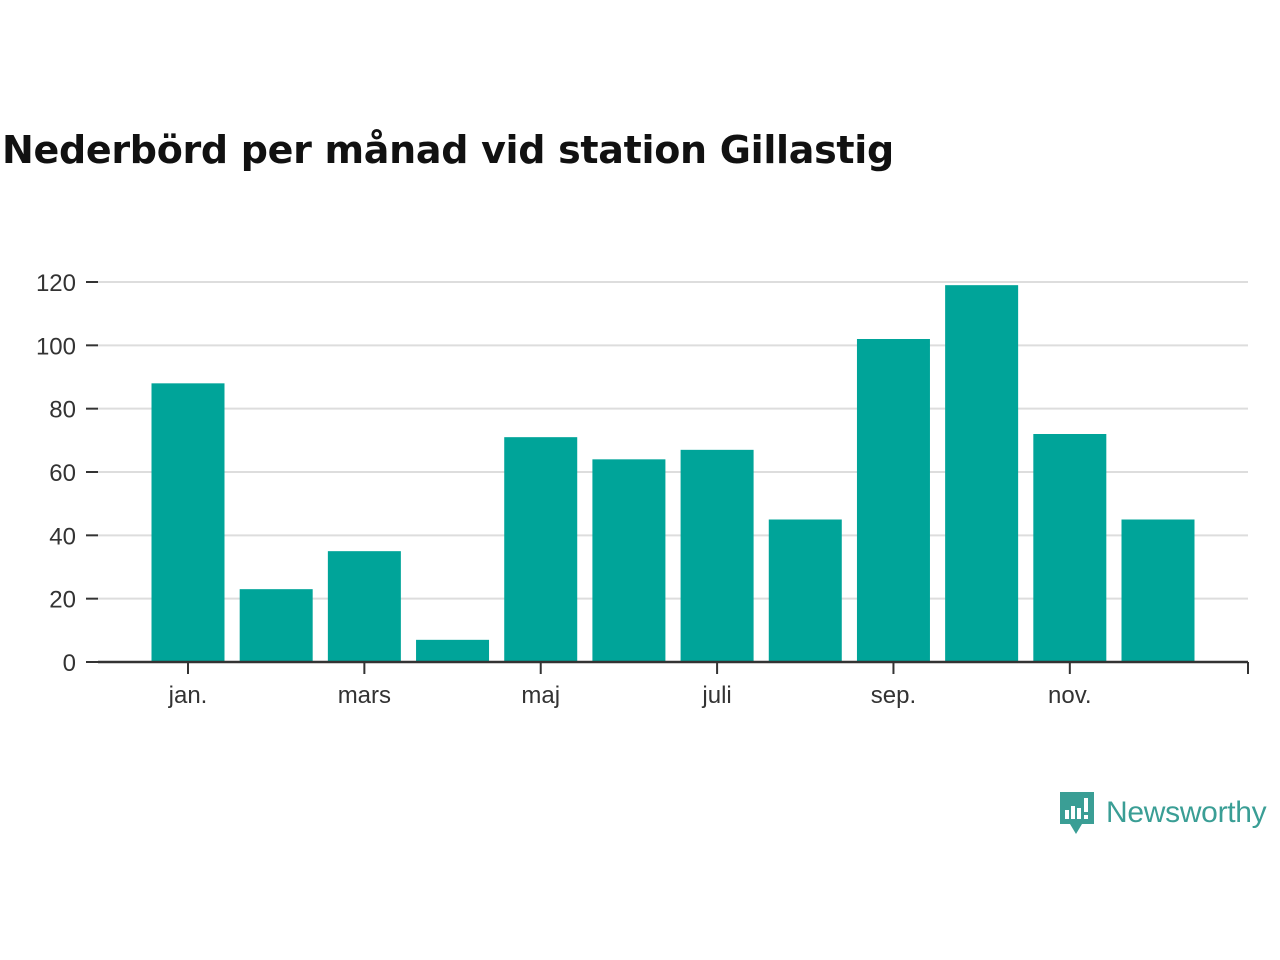 This screenshot has height=960, width=1280. I want to click on x-tick-label: maj, so click(540, 695).